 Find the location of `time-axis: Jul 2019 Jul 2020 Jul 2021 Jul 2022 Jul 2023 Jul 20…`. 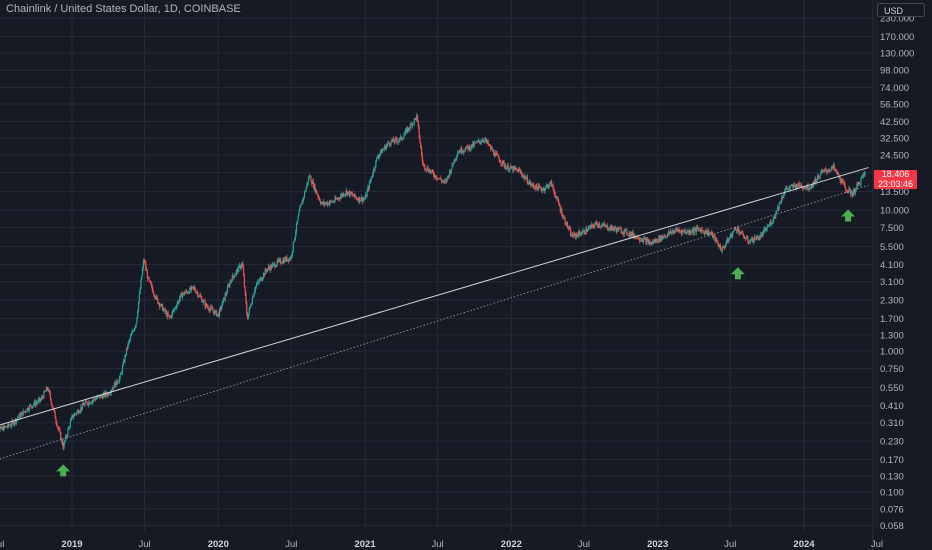

time-axis: Jul 2019 Jul 2020 Jul 2021 Jul 2022 Jul 2023 Jul 20… is located at coordinates (441, 544).